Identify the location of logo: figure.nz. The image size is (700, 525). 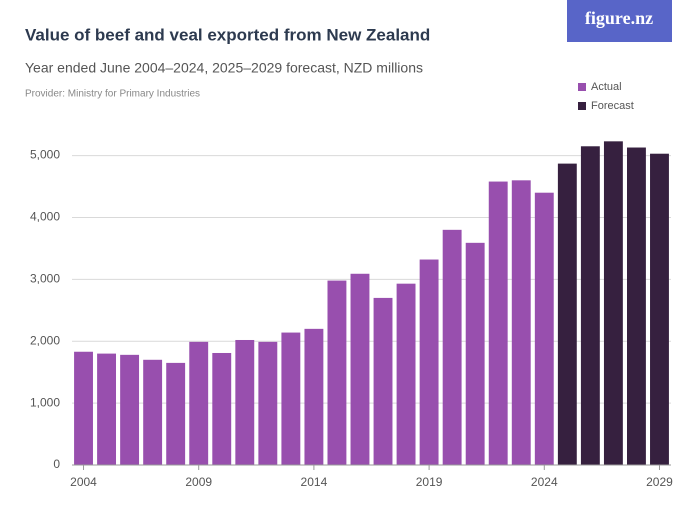
(619, 18).